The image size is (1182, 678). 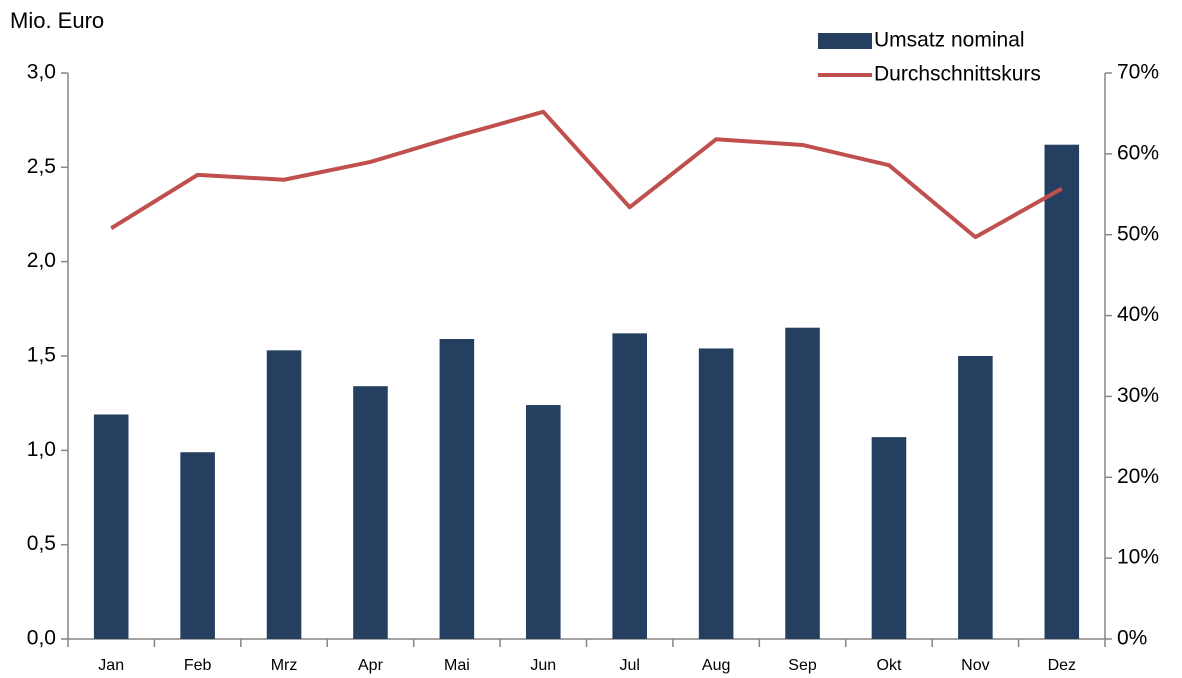 I want to click on x-tick-label: Jul, so click(x=629, y=665).